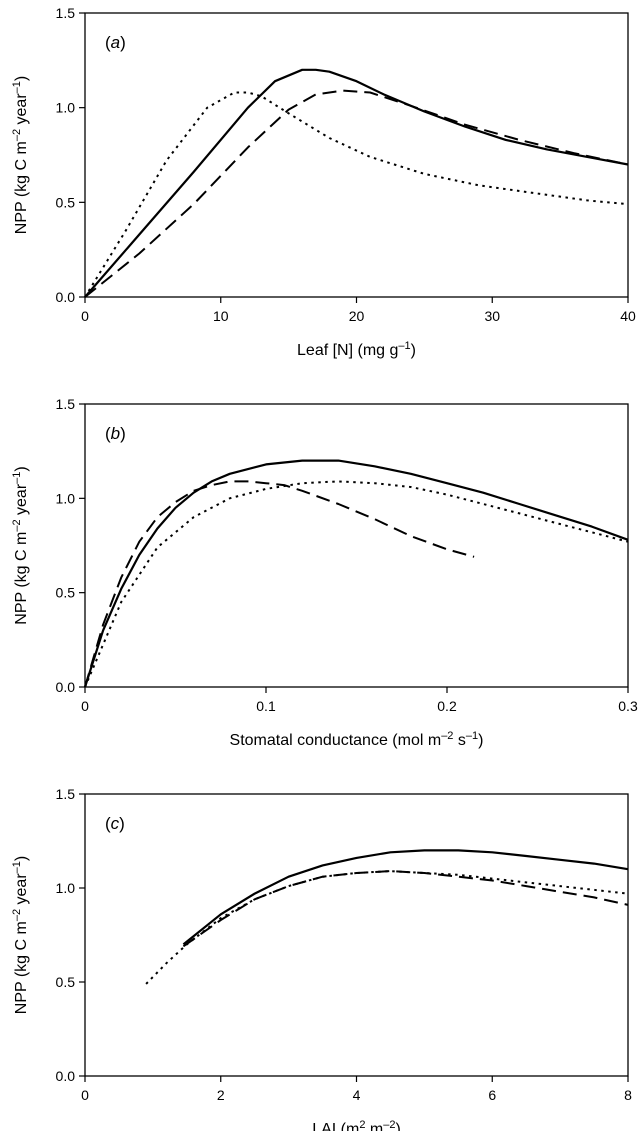 Image resolution: width=640 pixels, height=1131 pixels. What do you see at coordinates (404, 346) in the screenshot?
I see `axis-label-sup1: –1` at bounding box center [404, 346].